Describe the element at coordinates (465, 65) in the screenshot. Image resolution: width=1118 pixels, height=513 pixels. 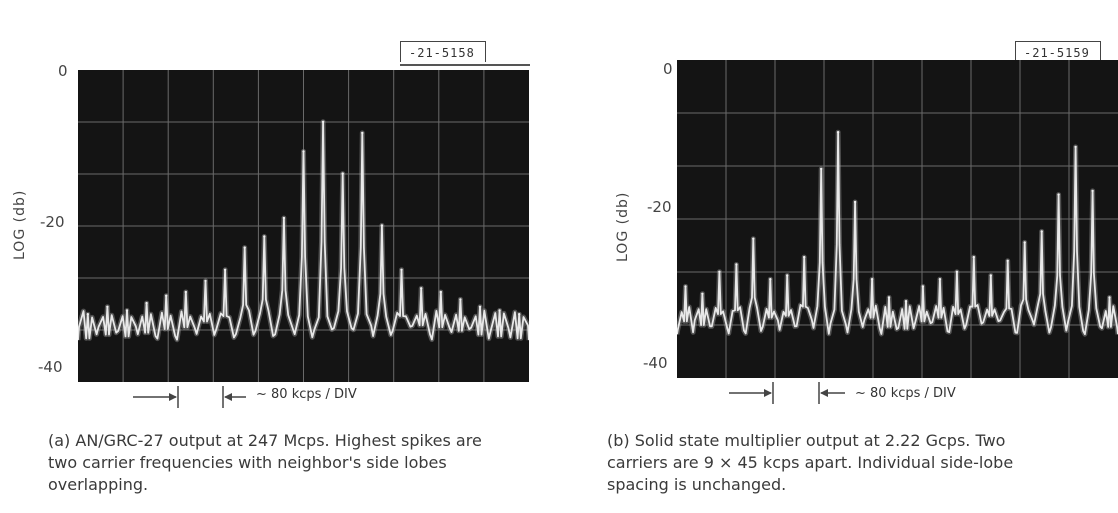
I see `figure-id-underline` at that location.